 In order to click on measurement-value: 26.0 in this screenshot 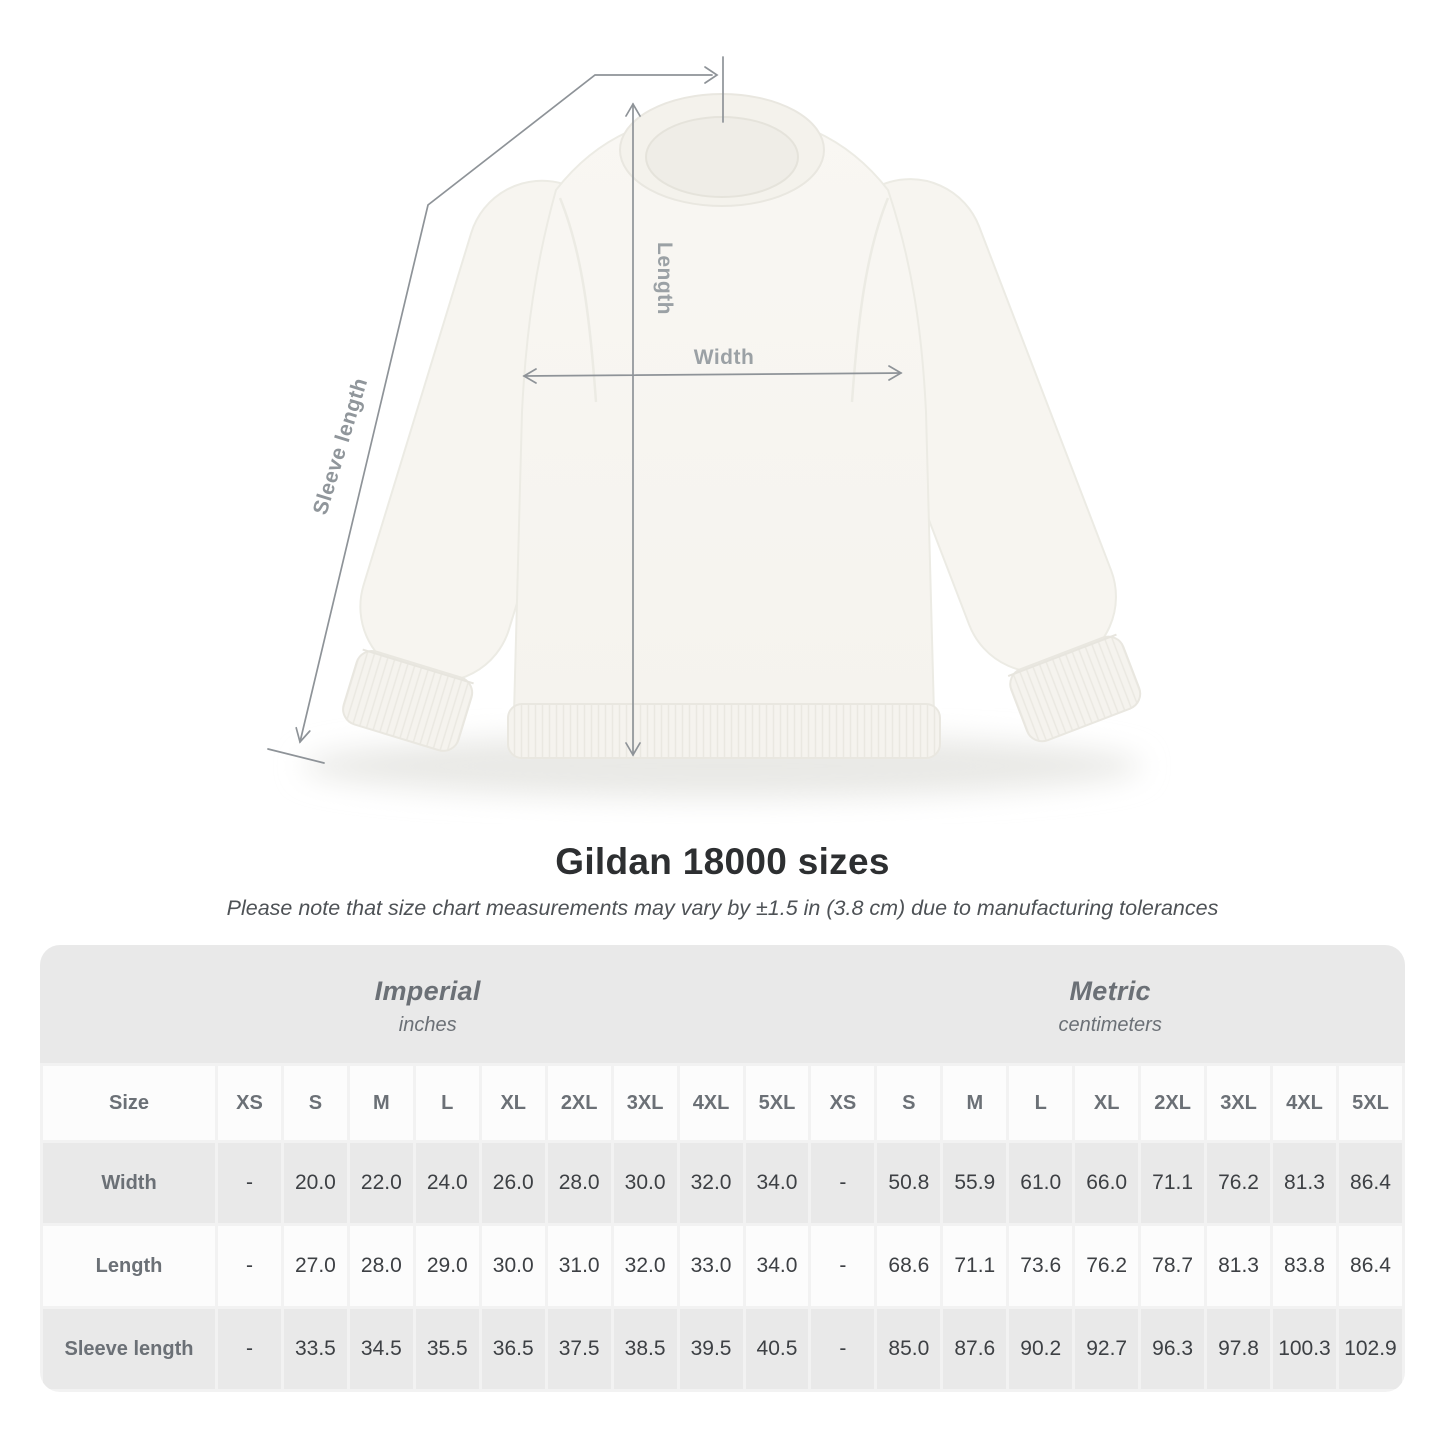, I will do `click(513, 1183)`.